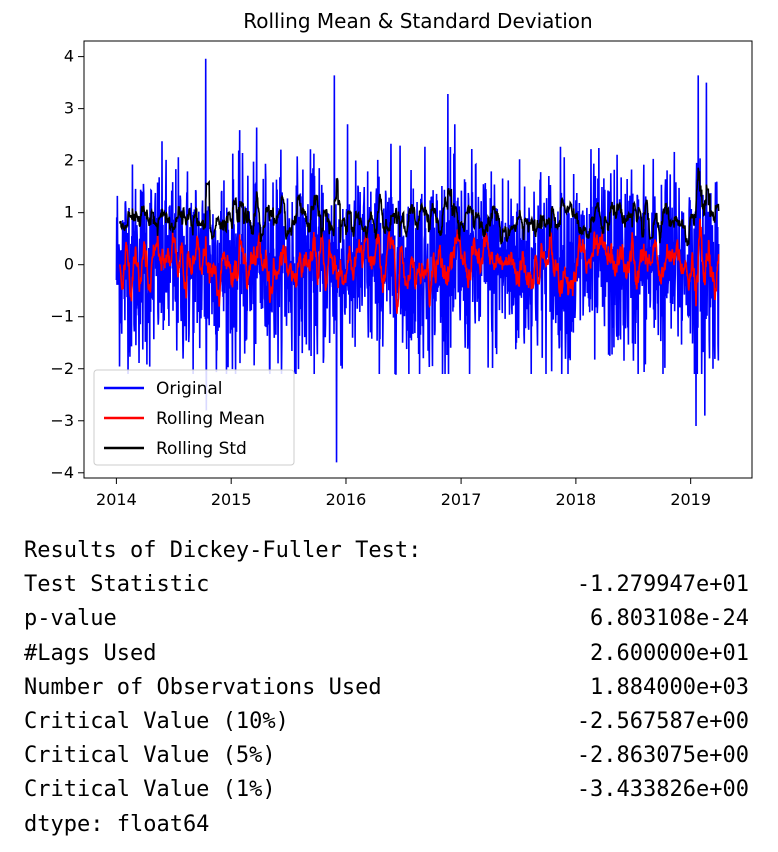 Image resolution: width=778 pixels, height=852 pixels. What do you see at coordinates (417, 21) in the screenshot?
I see `chart-title: Rolling Mean & Standard Deviation` at bounding box center [417, 21].